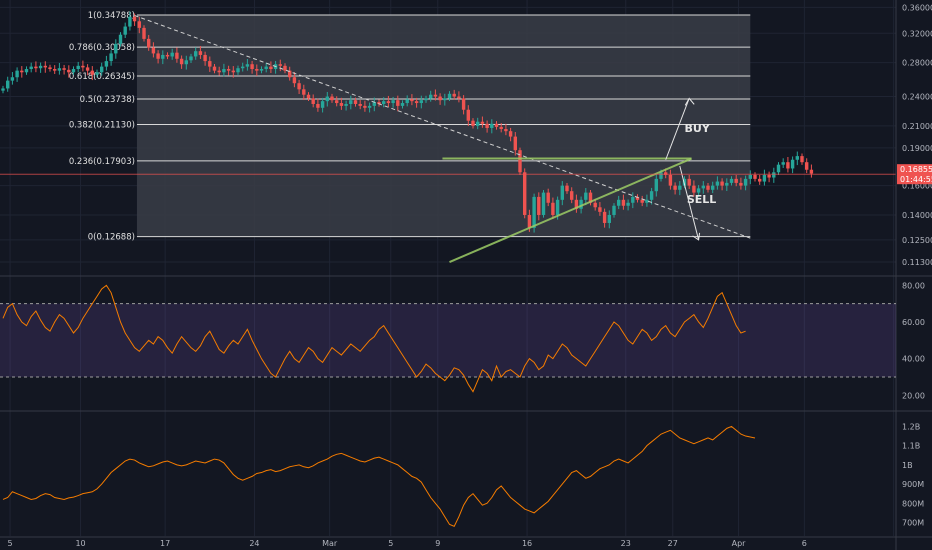 This screenshot has height=550, width=932. What do you see at coordinates (390, 543) in the screenshot?
I see `time-axis-tick-5: 5` at bounding box center [390, 543].